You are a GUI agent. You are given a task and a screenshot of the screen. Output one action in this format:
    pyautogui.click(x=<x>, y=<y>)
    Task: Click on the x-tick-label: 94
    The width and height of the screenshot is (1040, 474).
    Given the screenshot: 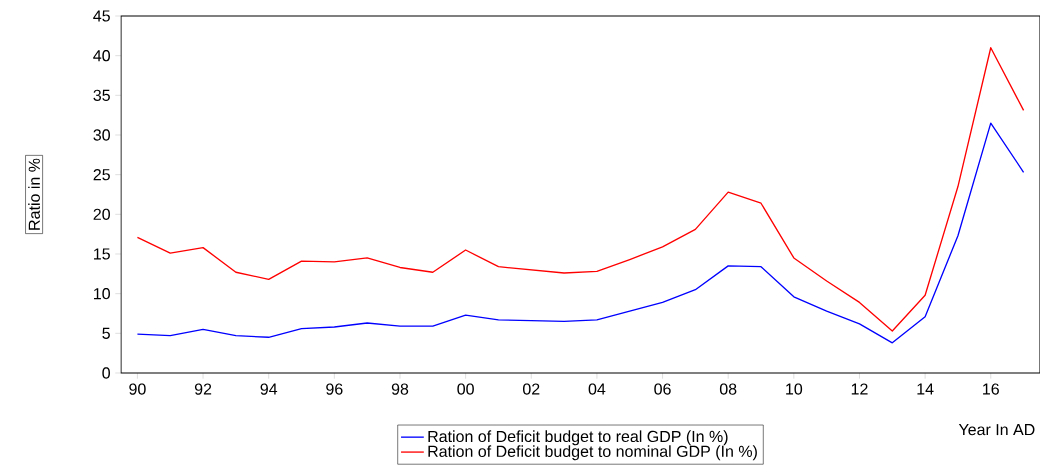 What is the action you would take?
    pyautogui.click(x=269, y=389)
    